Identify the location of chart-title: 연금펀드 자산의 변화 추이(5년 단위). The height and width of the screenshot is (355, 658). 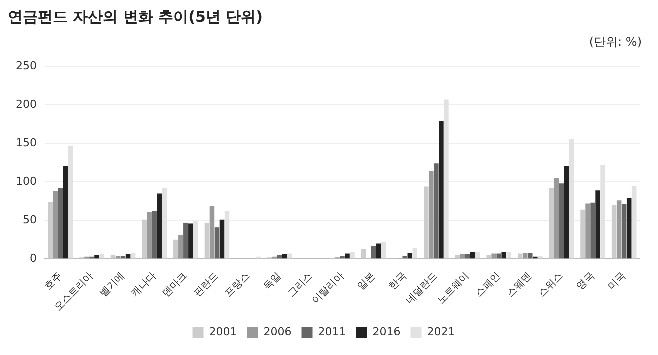
(136, 18).